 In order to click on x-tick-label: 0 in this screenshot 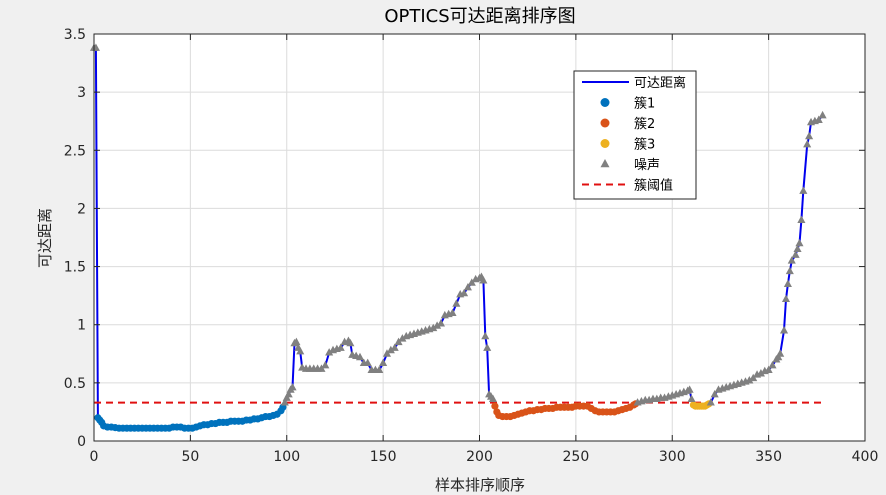, I will do `click(94, 457)`.